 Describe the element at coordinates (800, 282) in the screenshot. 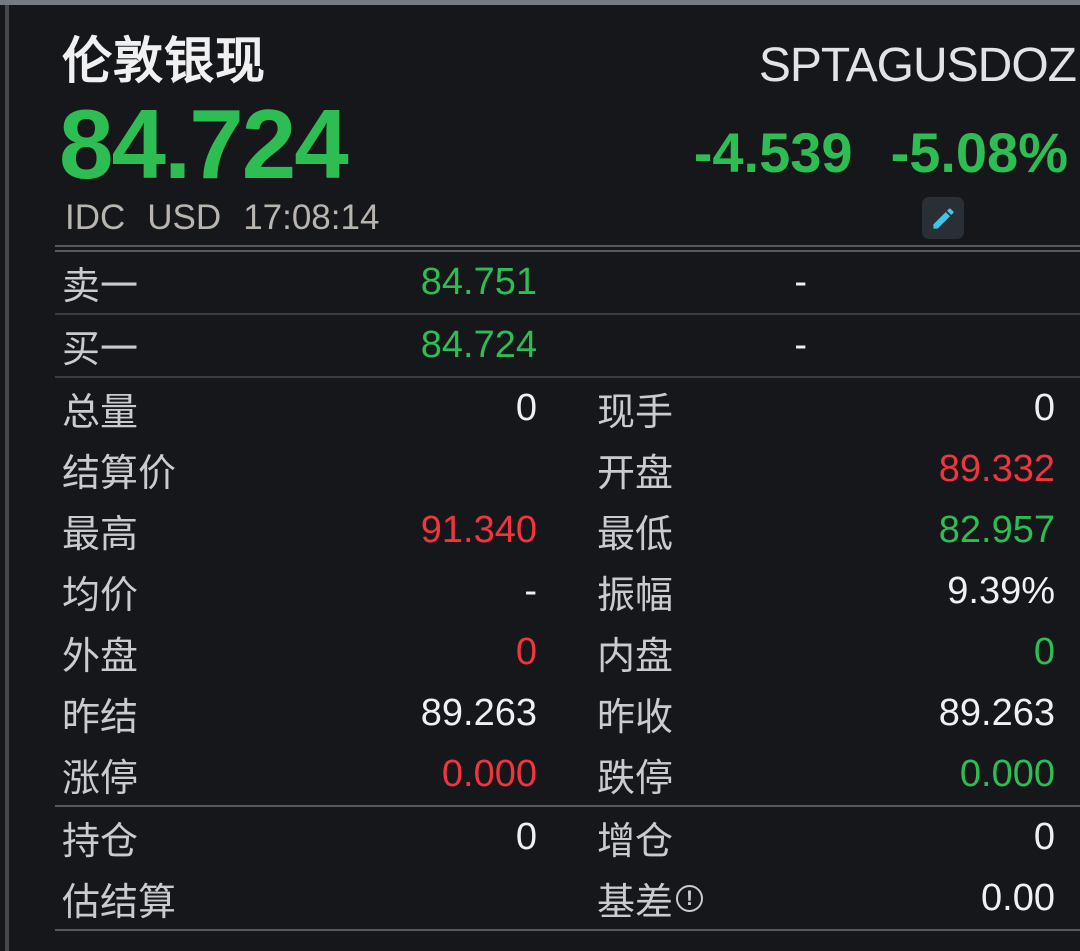

I see `ask-volume: -` at that location.